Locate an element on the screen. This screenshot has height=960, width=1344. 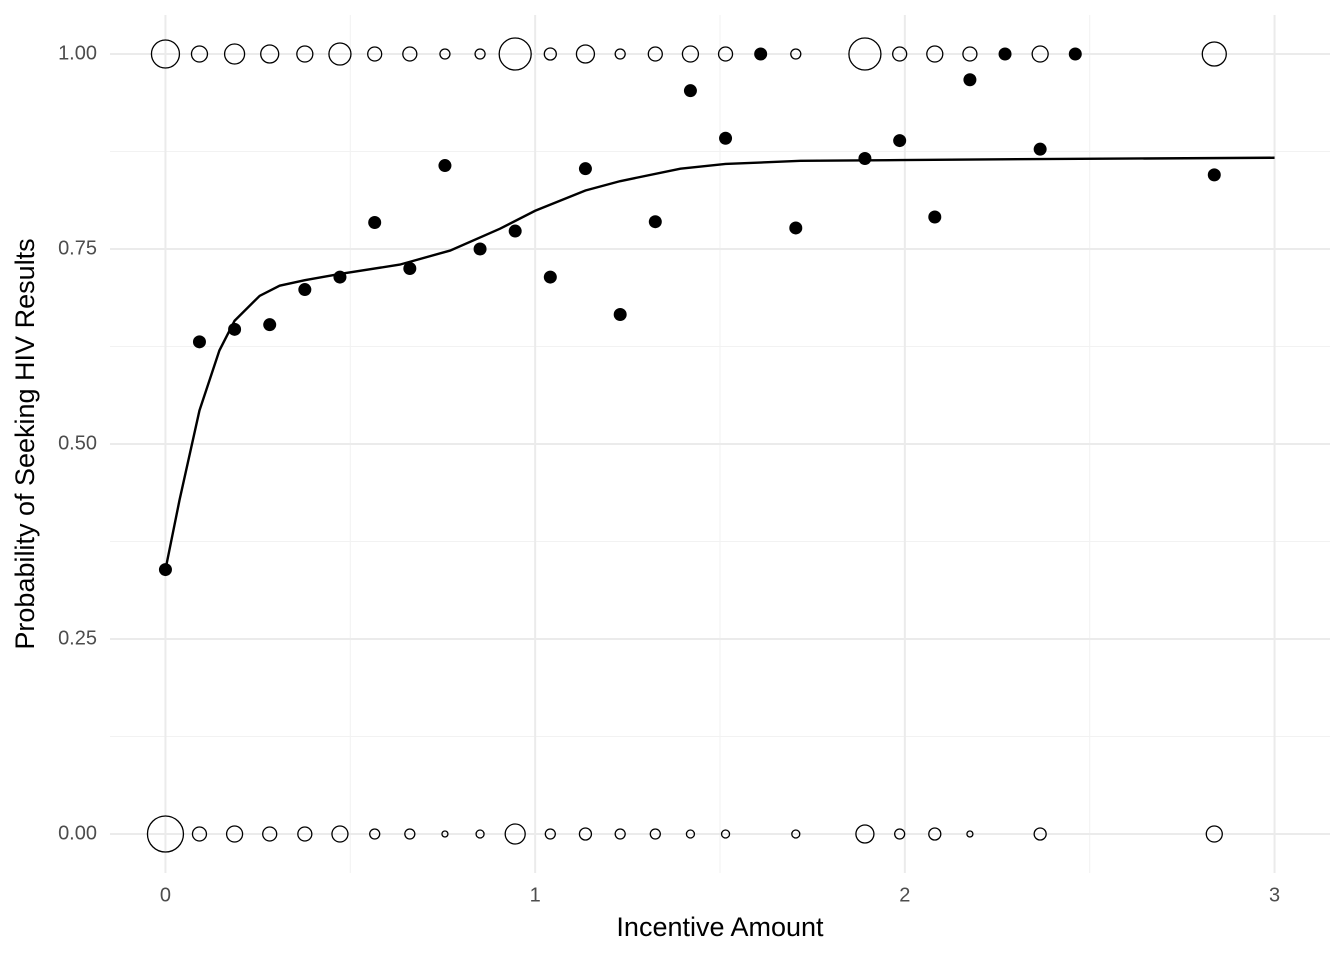
x-axis-title: Incentive Amount is located at coordinates (720, 927).